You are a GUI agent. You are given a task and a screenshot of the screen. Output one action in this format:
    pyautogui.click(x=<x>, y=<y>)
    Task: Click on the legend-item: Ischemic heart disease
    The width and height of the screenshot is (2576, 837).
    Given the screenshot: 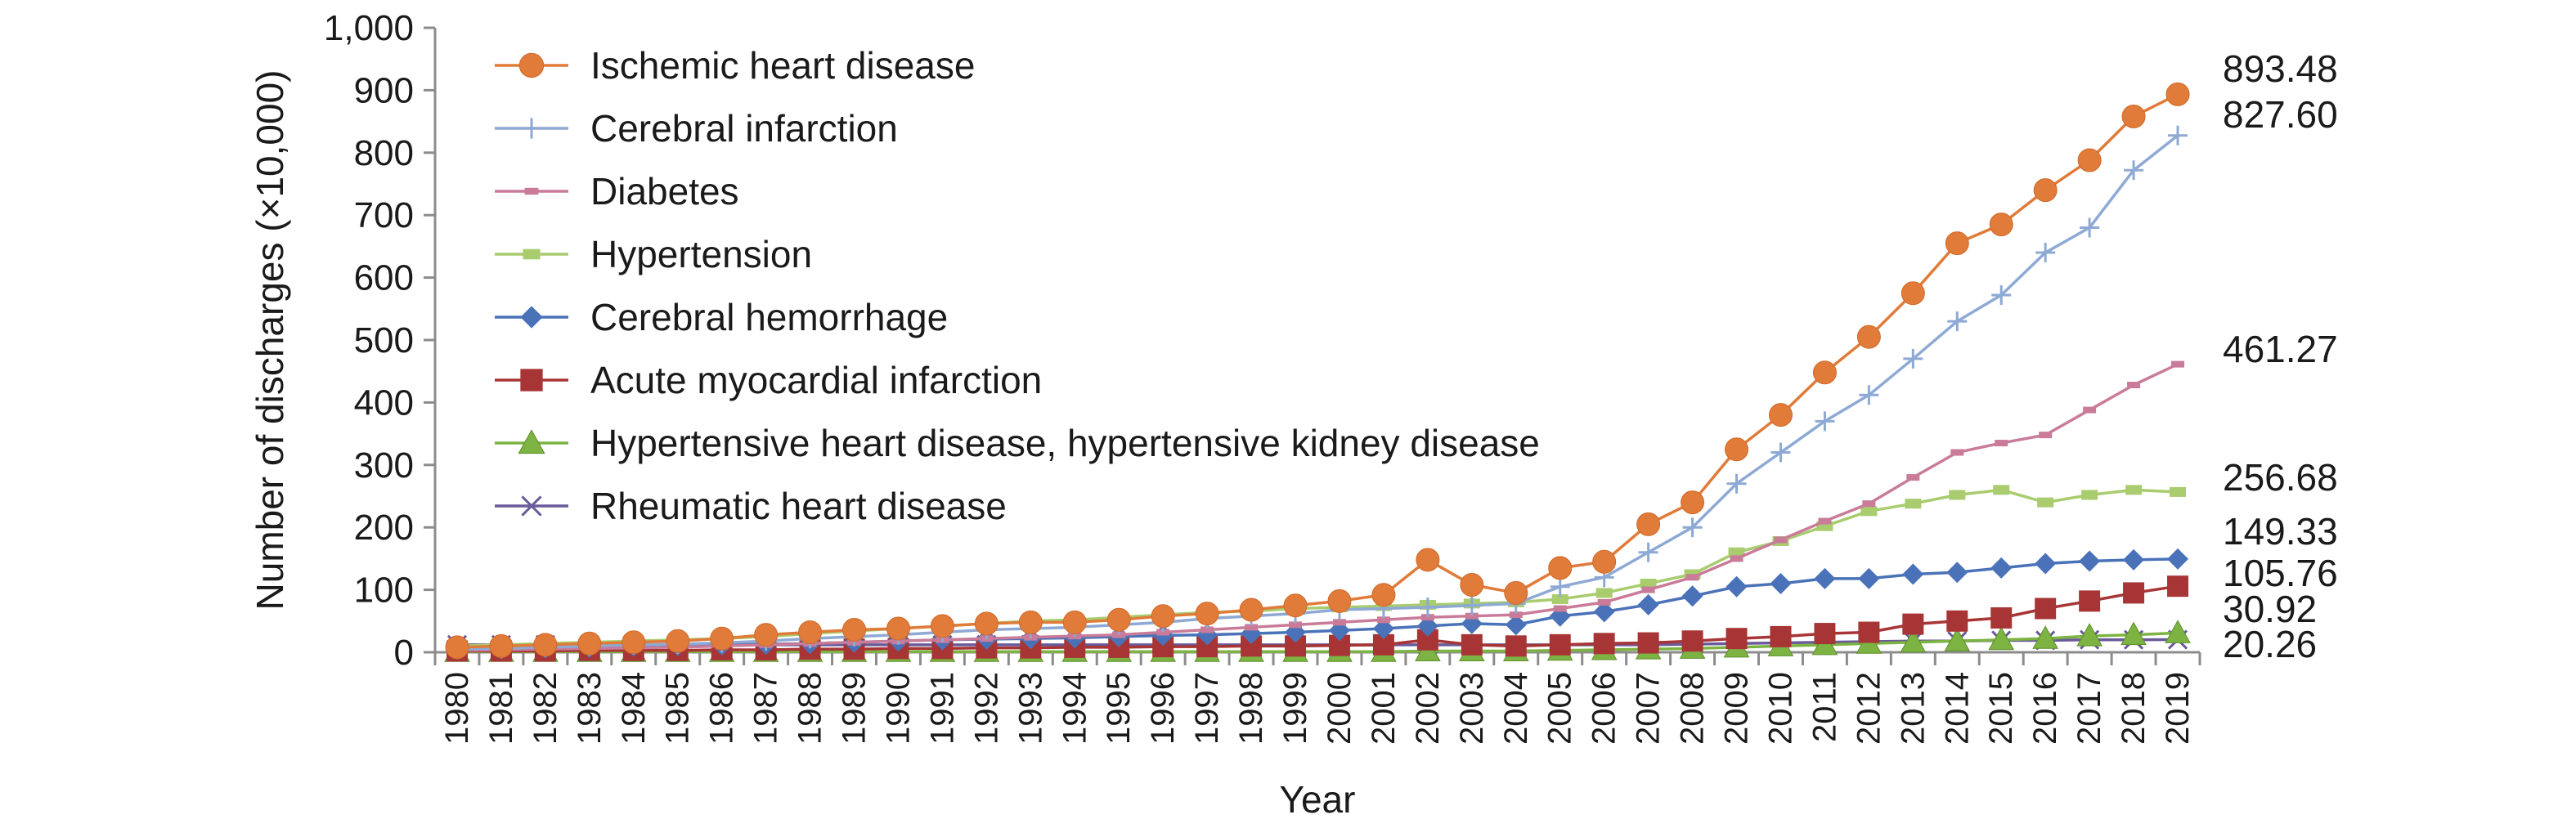 What is the action you would take?
    pyautogui.click(x=735, y=65)
    